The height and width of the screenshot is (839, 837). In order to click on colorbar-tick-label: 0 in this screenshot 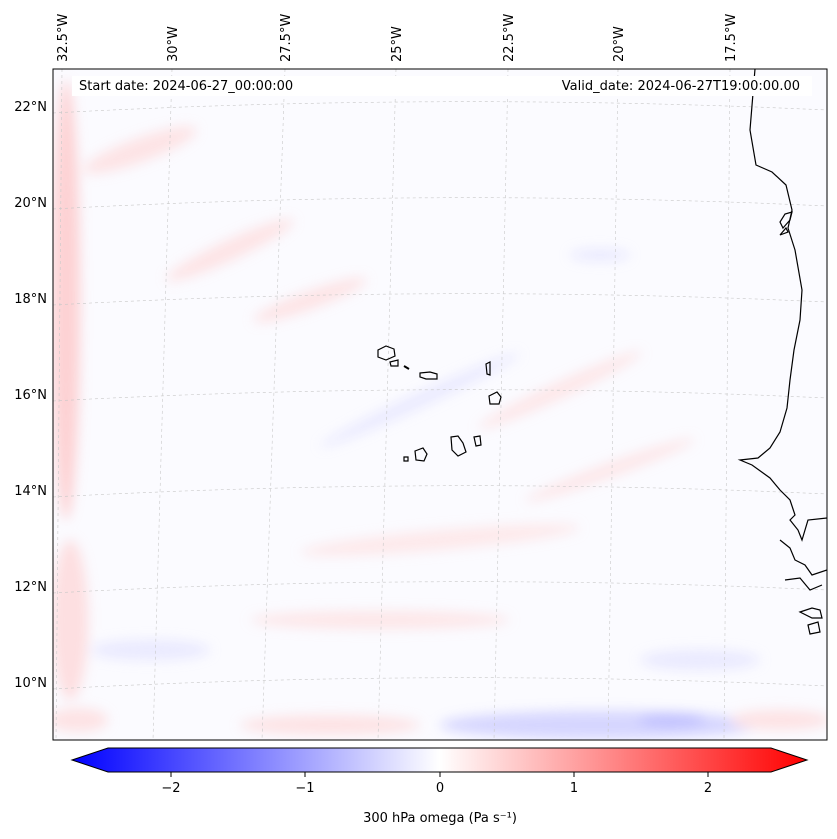, I will do `click(440, 788)`.